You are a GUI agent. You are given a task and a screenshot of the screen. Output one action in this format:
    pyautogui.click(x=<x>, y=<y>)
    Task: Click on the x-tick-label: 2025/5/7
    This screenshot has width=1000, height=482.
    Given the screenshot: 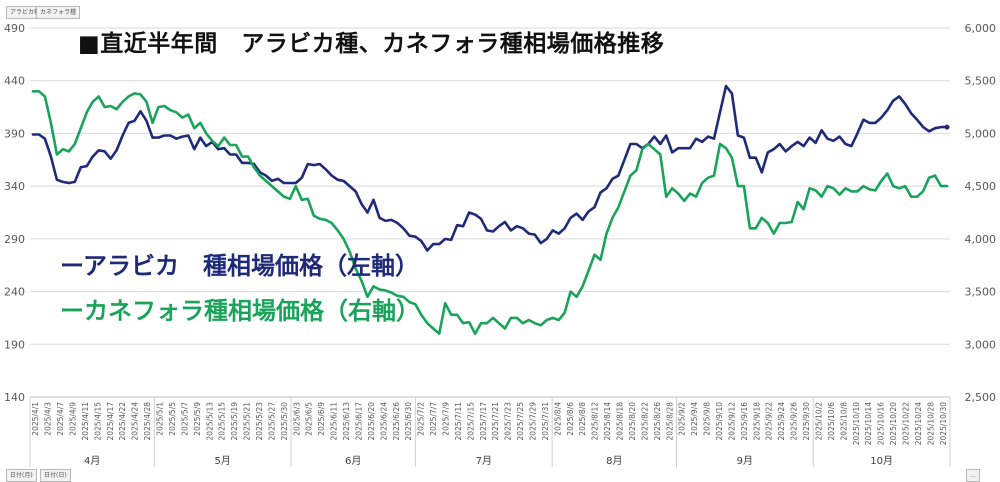 What is the action you would take?
    pyautogui.click(x=184, y=419)
    